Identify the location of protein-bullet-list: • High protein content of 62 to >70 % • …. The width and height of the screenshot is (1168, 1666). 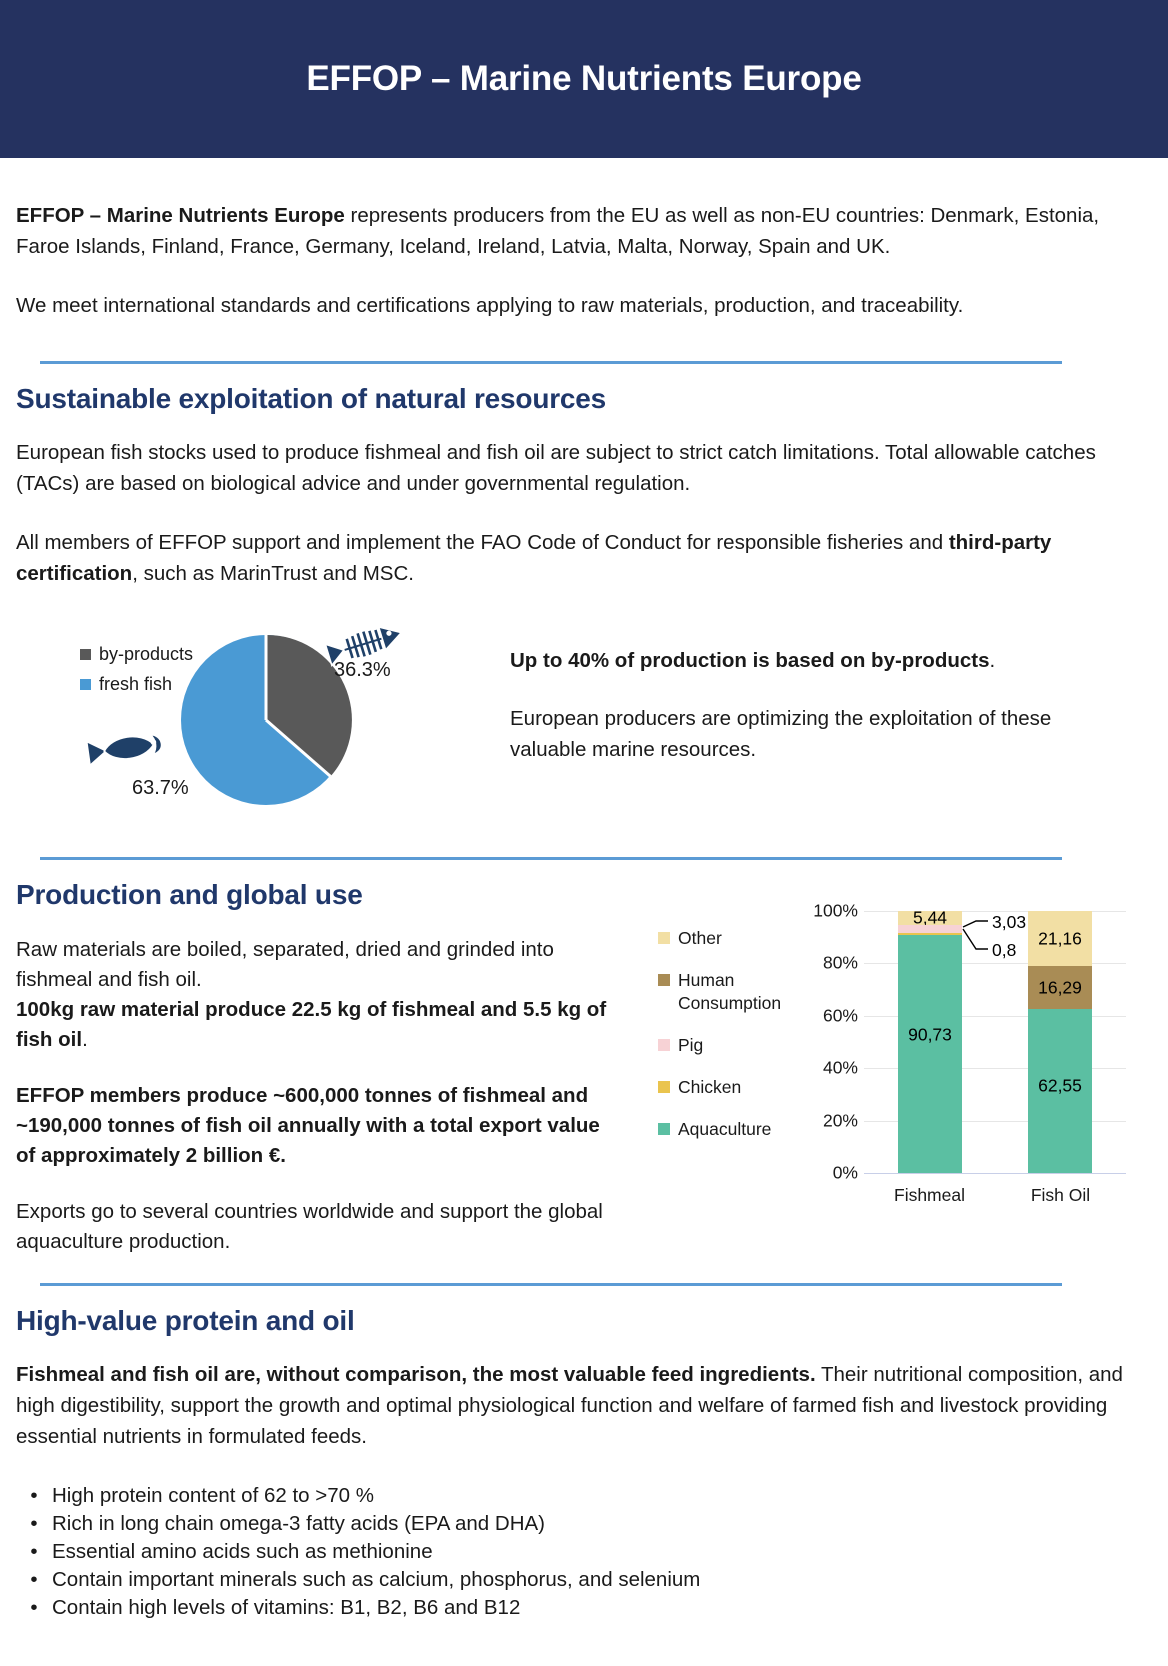
(584, 1552).